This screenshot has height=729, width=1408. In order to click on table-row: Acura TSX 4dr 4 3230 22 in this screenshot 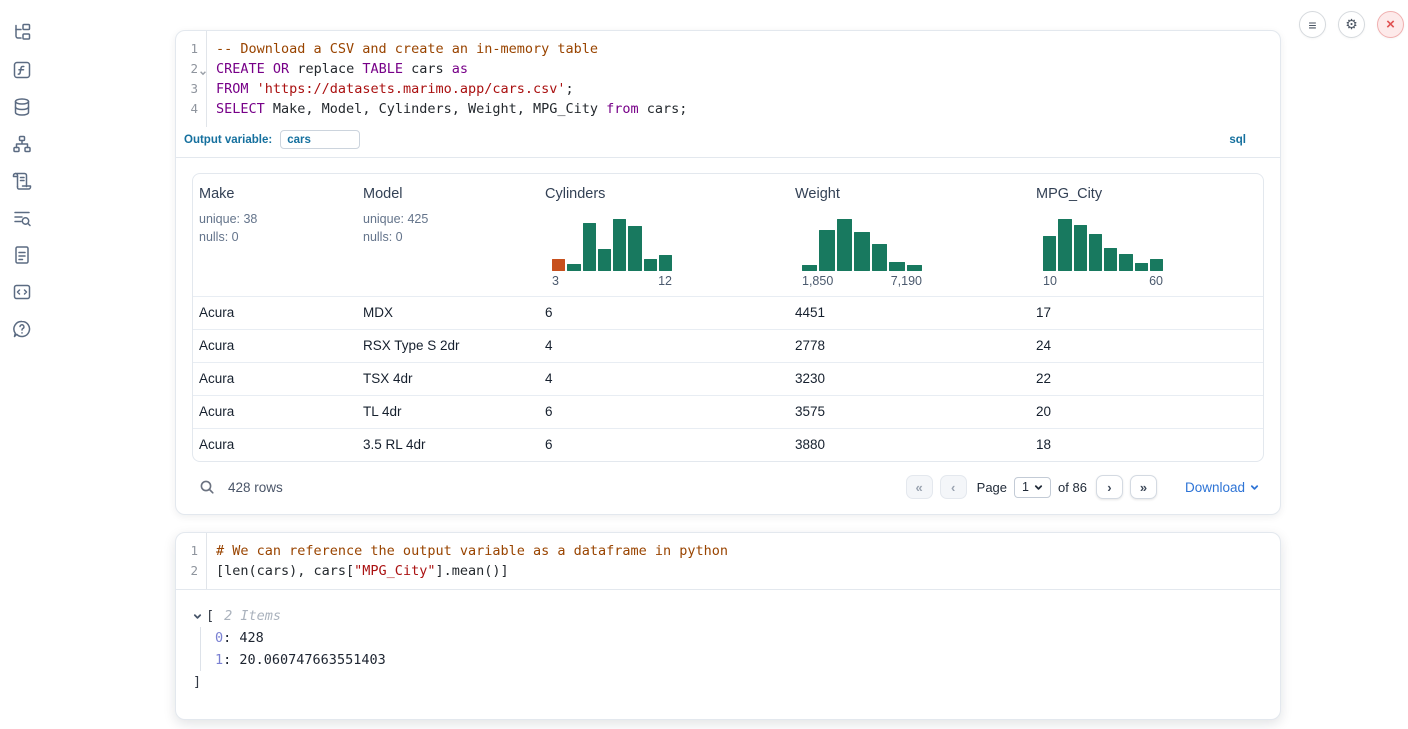, I will do `click(728, 378)`.